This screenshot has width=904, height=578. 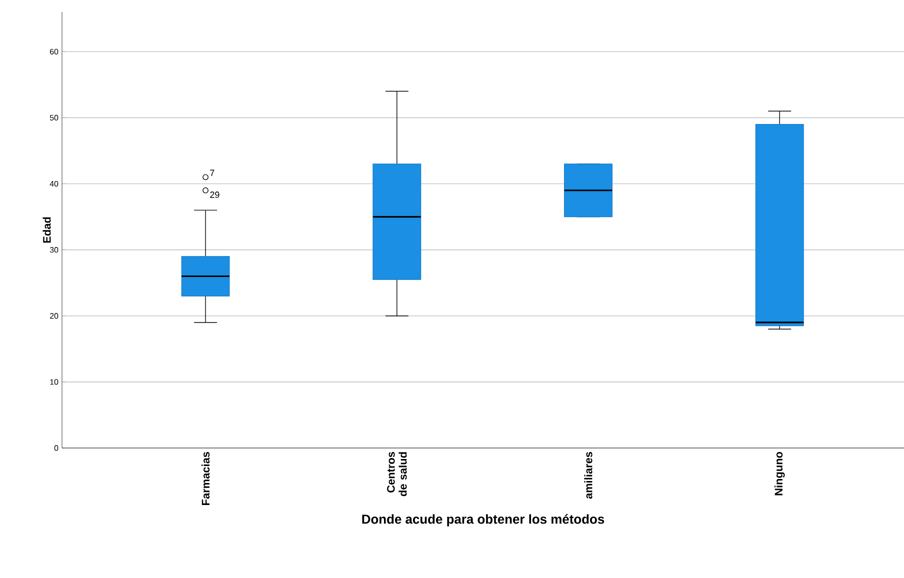 I want to click on annotation: 29, so click(x=215, y=195).